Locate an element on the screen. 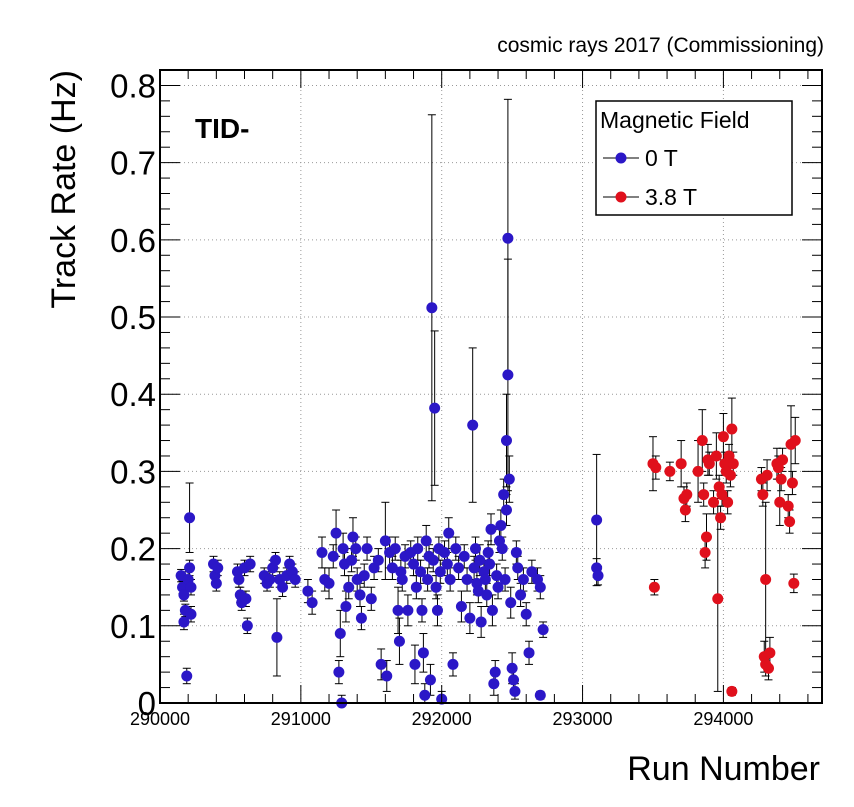 The image size is (854, 807). x-tick-label: 290000 is located at coordinates (160, 719).